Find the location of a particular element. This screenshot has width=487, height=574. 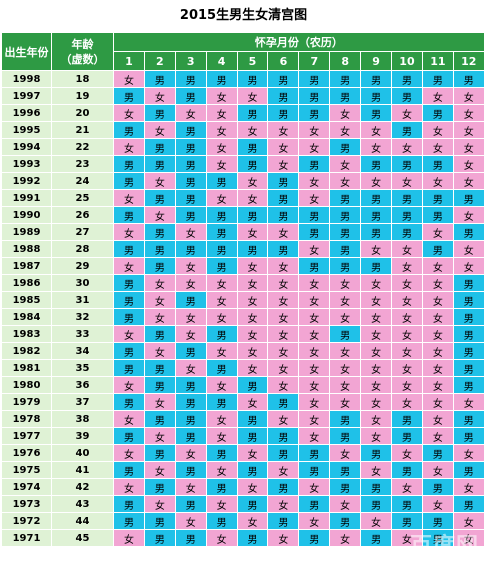

age-cell: 25 is located at coordinates (82, 198).